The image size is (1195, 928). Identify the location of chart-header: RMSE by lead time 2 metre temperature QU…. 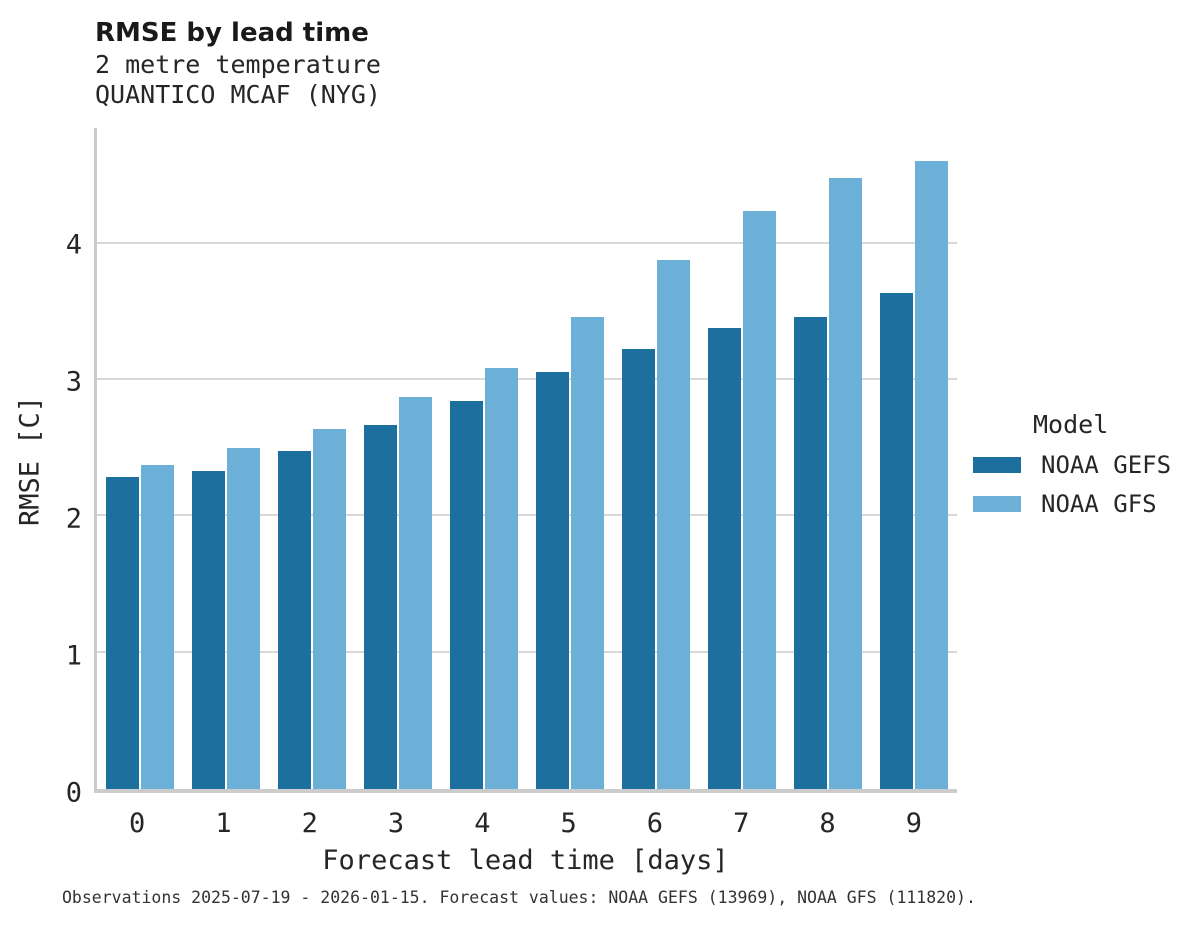
(238, 63).